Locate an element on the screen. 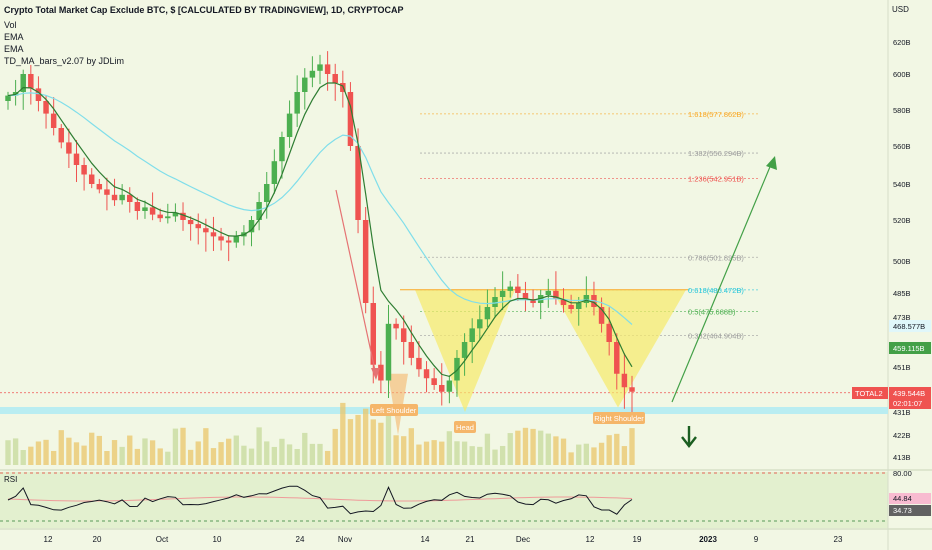 This screenshot has height=550, width=932. fib-label: 0.618(486.472B) is located at coordinates (716, 290).